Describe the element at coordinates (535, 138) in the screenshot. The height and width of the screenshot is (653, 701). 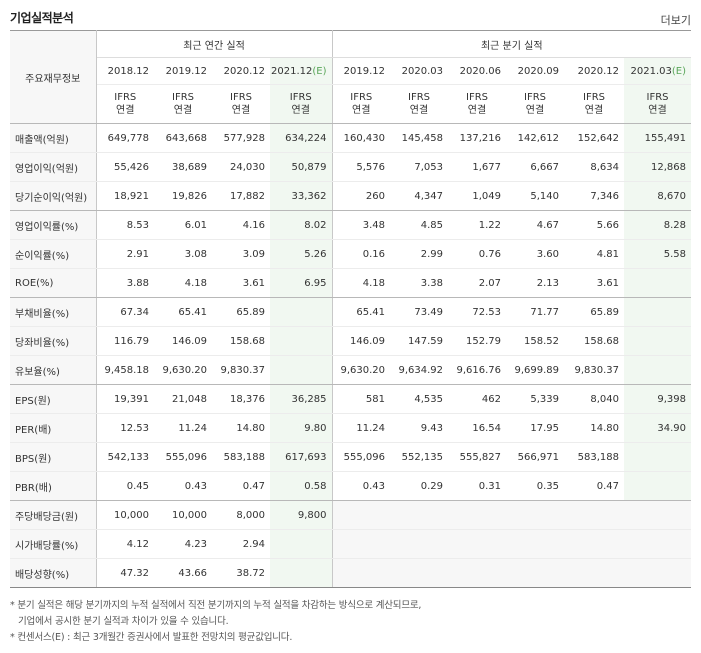
I see `table-cell: 142,612` at that location.